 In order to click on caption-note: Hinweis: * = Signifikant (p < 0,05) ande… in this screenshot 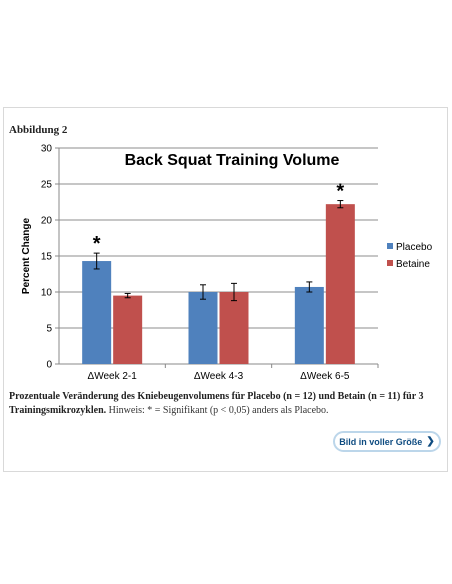, I will do `click(217, 410)`.